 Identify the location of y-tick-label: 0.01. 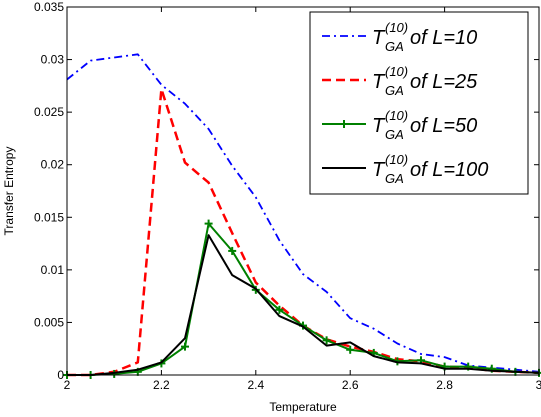
(53, 270).